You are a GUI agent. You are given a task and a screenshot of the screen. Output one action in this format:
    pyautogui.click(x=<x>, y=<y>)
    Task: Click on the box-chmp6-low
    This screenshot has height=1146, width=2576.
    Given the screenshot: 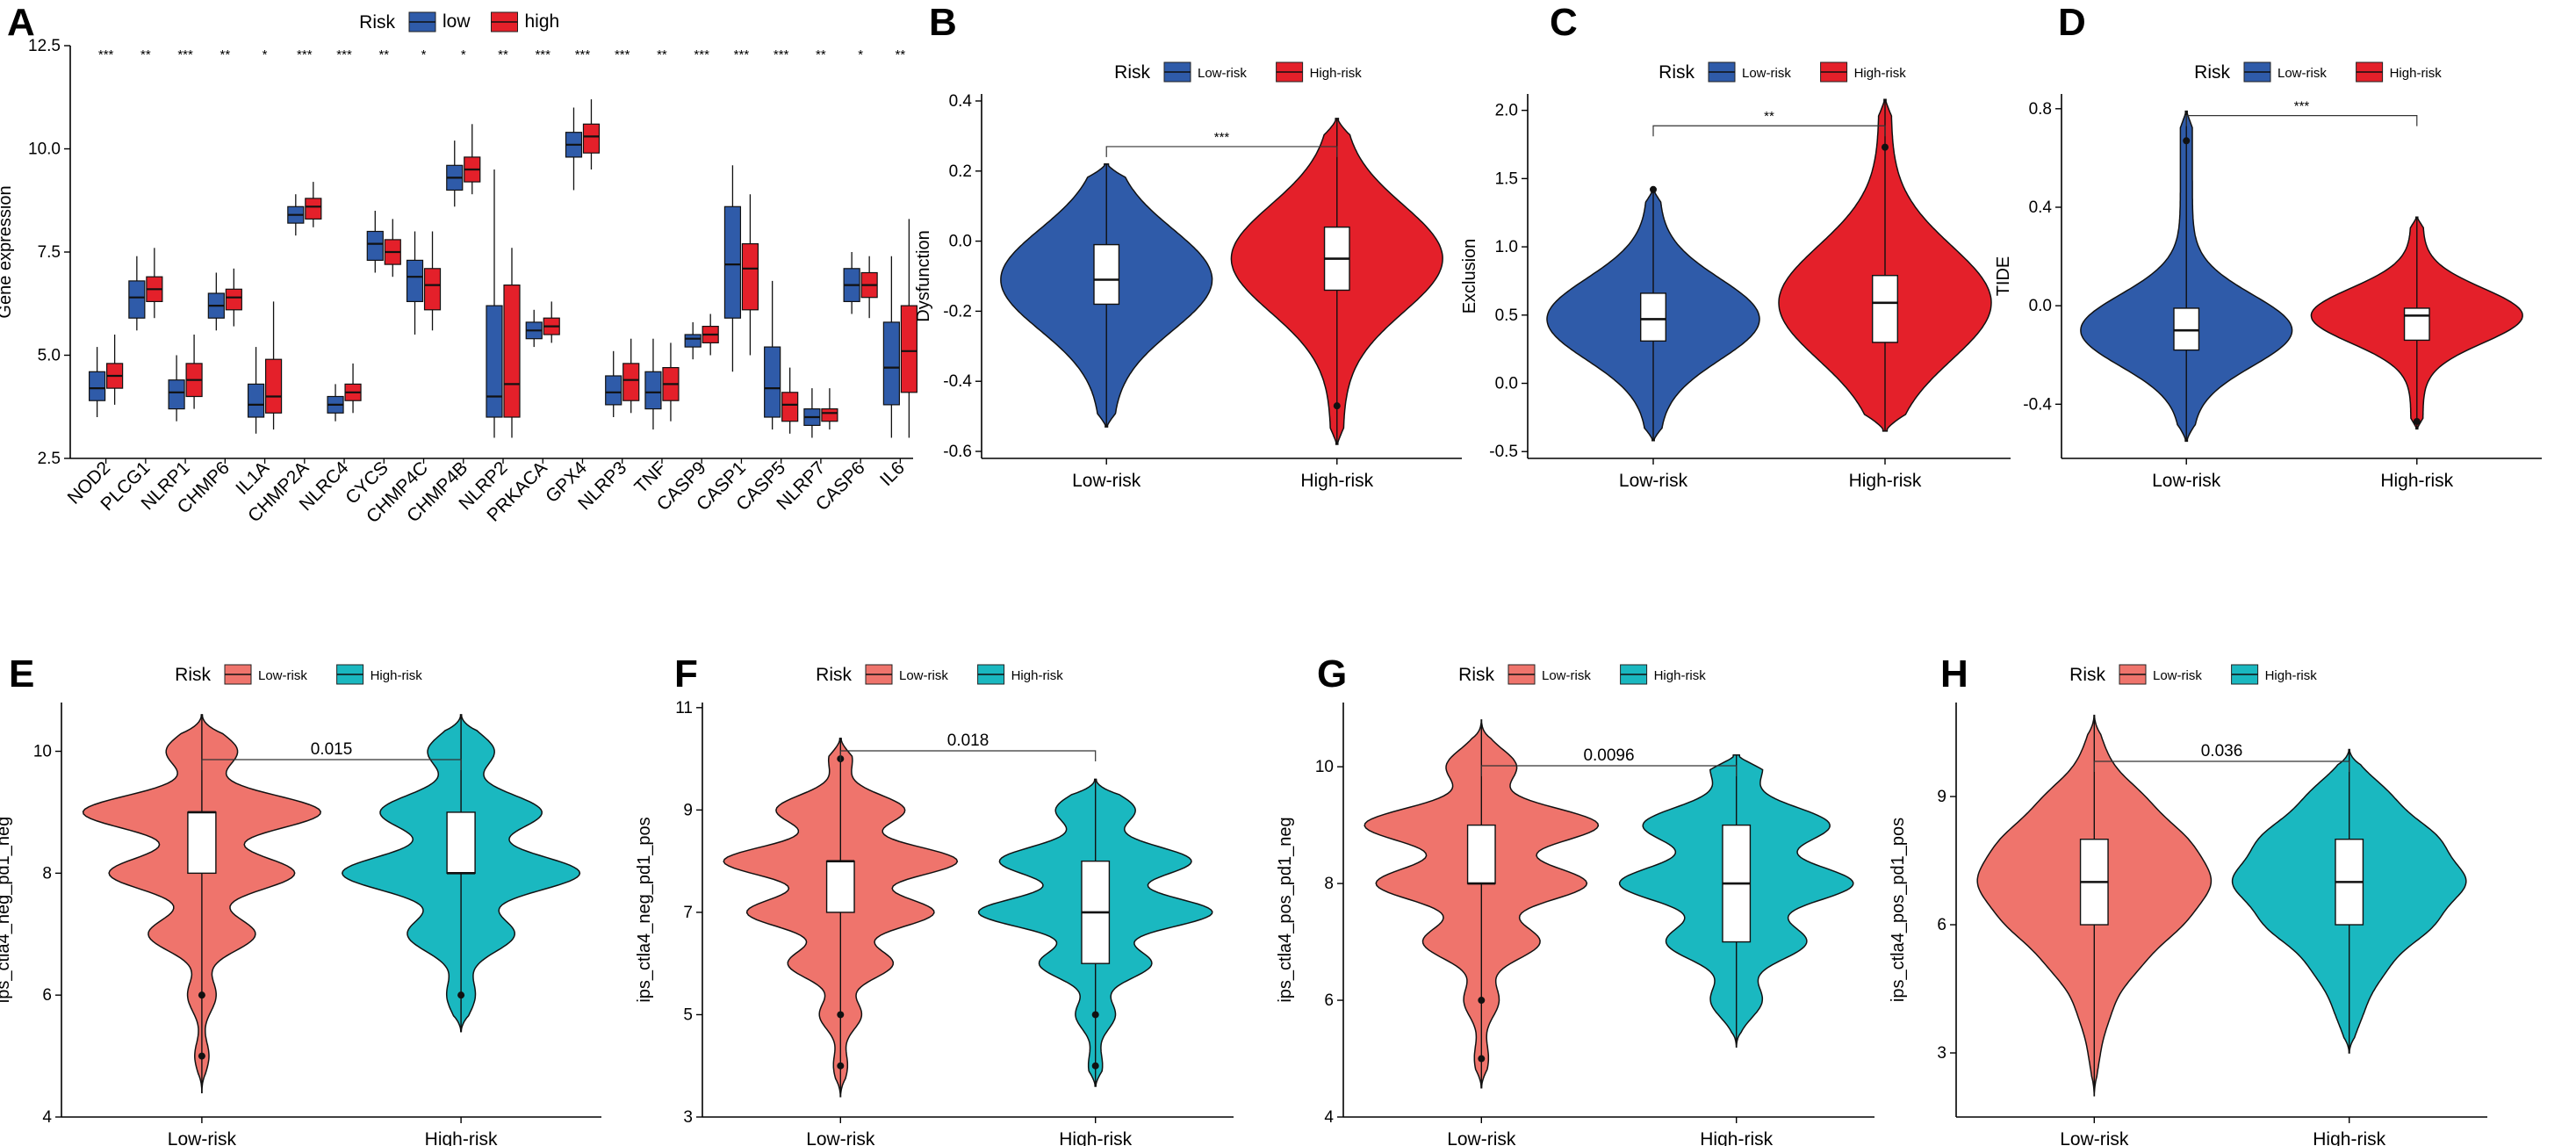 What is the action you would take?
    pyautogui.click(x=216, y=301)
    